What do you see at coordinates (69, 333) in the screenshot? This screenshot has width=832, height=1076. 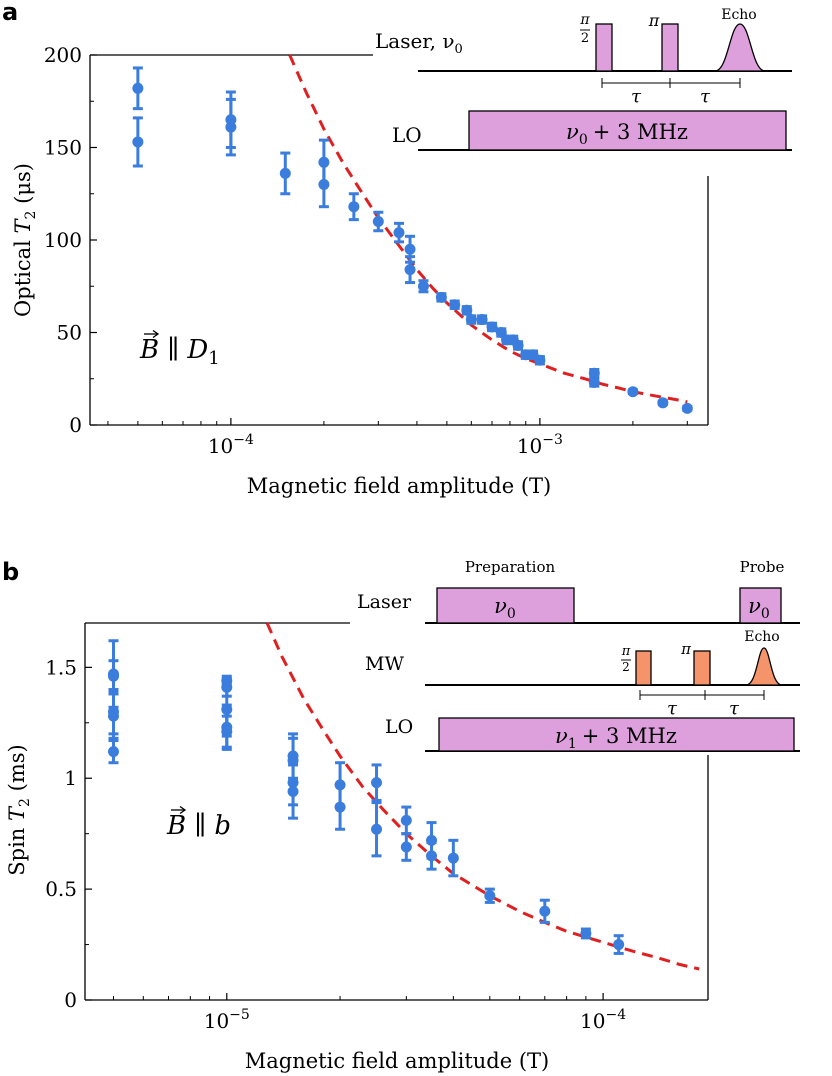 I see `y-tick-label: 50` at bounding box center [69, 333].